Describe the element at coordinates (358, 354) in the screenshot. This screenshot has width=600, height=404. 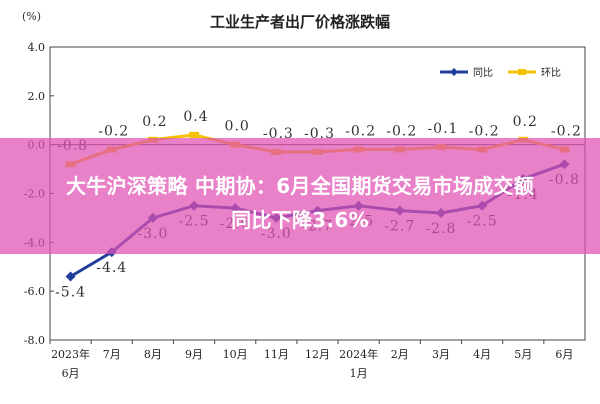
I see `x-tick-label: 2024年` at that location.